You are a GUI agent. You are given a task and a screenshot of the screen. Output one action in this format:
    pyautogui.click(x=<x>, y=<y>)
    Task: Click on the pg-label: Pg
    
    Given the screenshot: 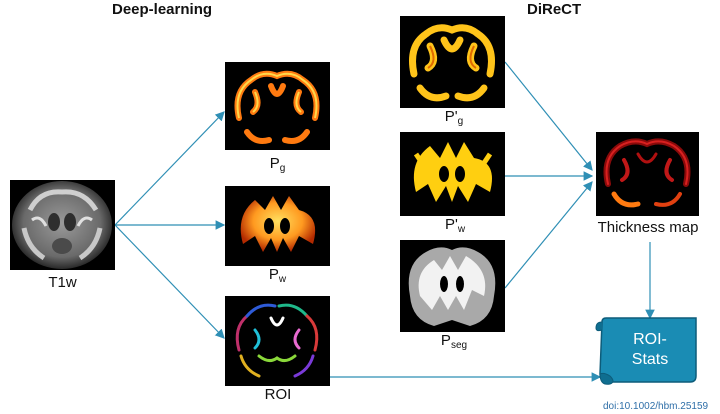 What is the action you would take?
    pyautogui.click(x=277, y=164)
    